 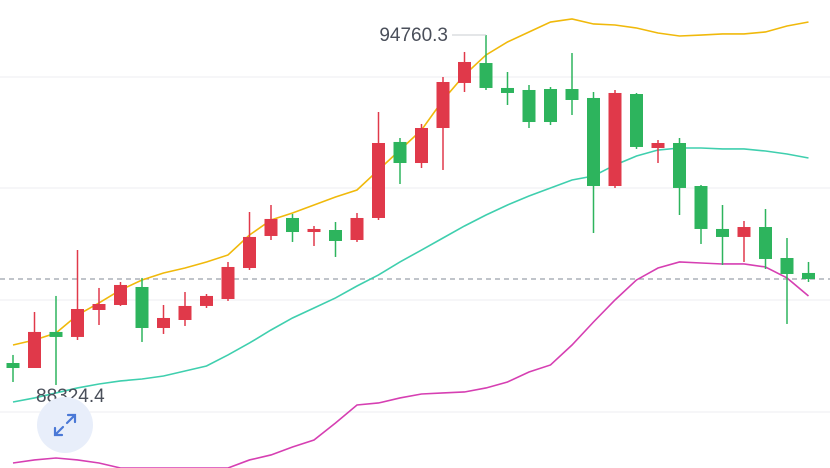 I want to click on expand-button, so click(x=65, y=425).